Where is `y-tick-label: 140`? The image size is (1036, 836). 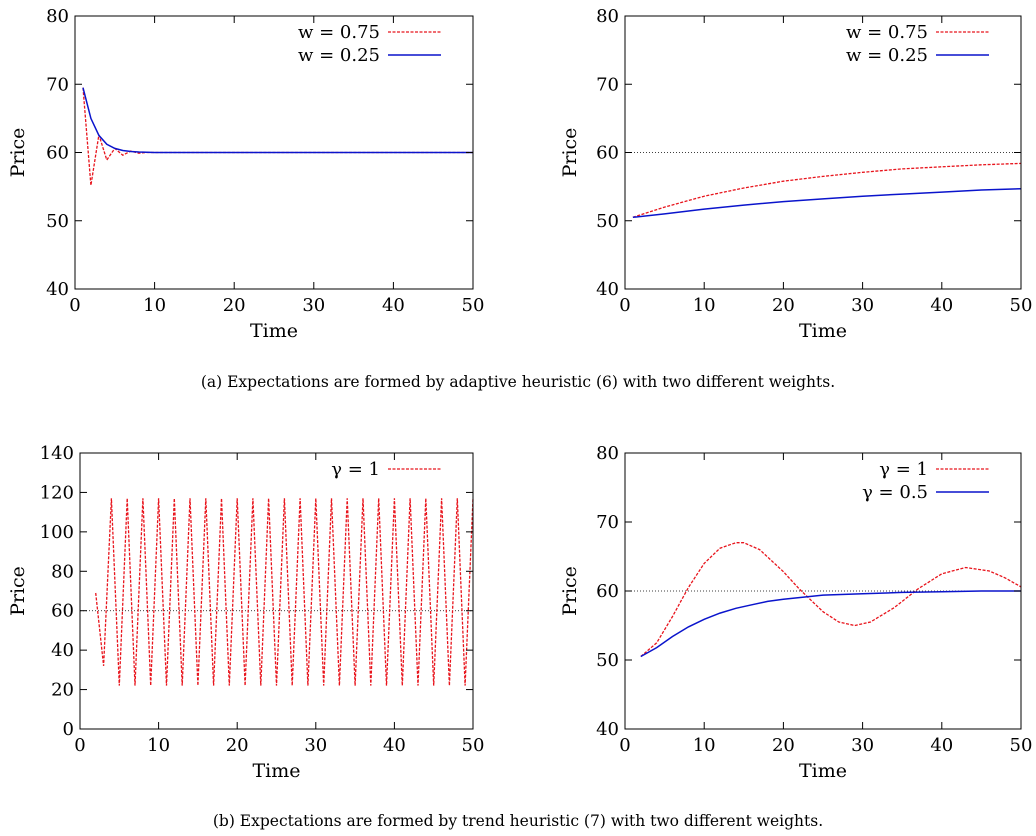 y-tick-label: 140 is located at coordinates (57, 453).